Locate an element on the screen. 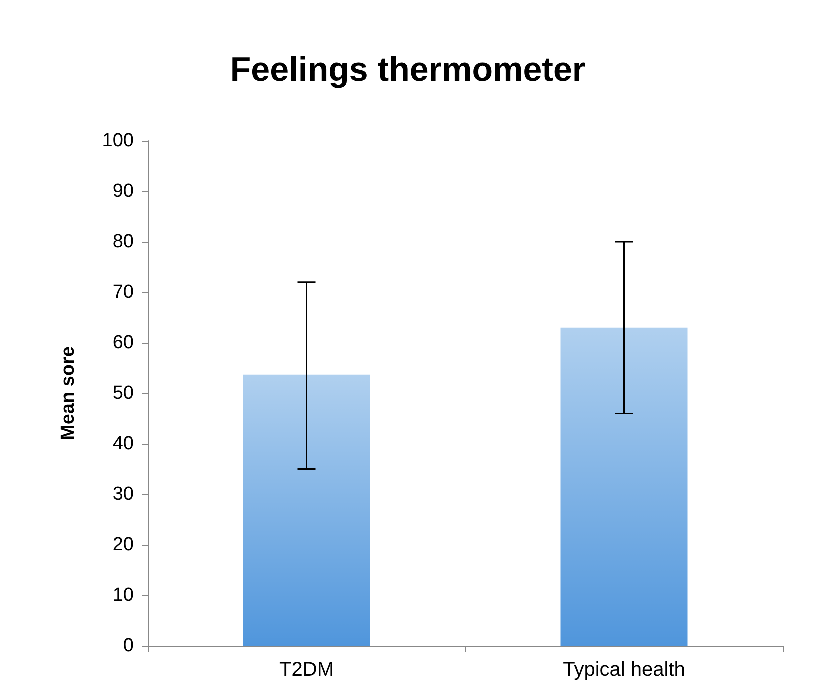 The width and height of the screenshot is (818, 699). chart-title: Feelings thermometer is located at coordinates (408, 70).